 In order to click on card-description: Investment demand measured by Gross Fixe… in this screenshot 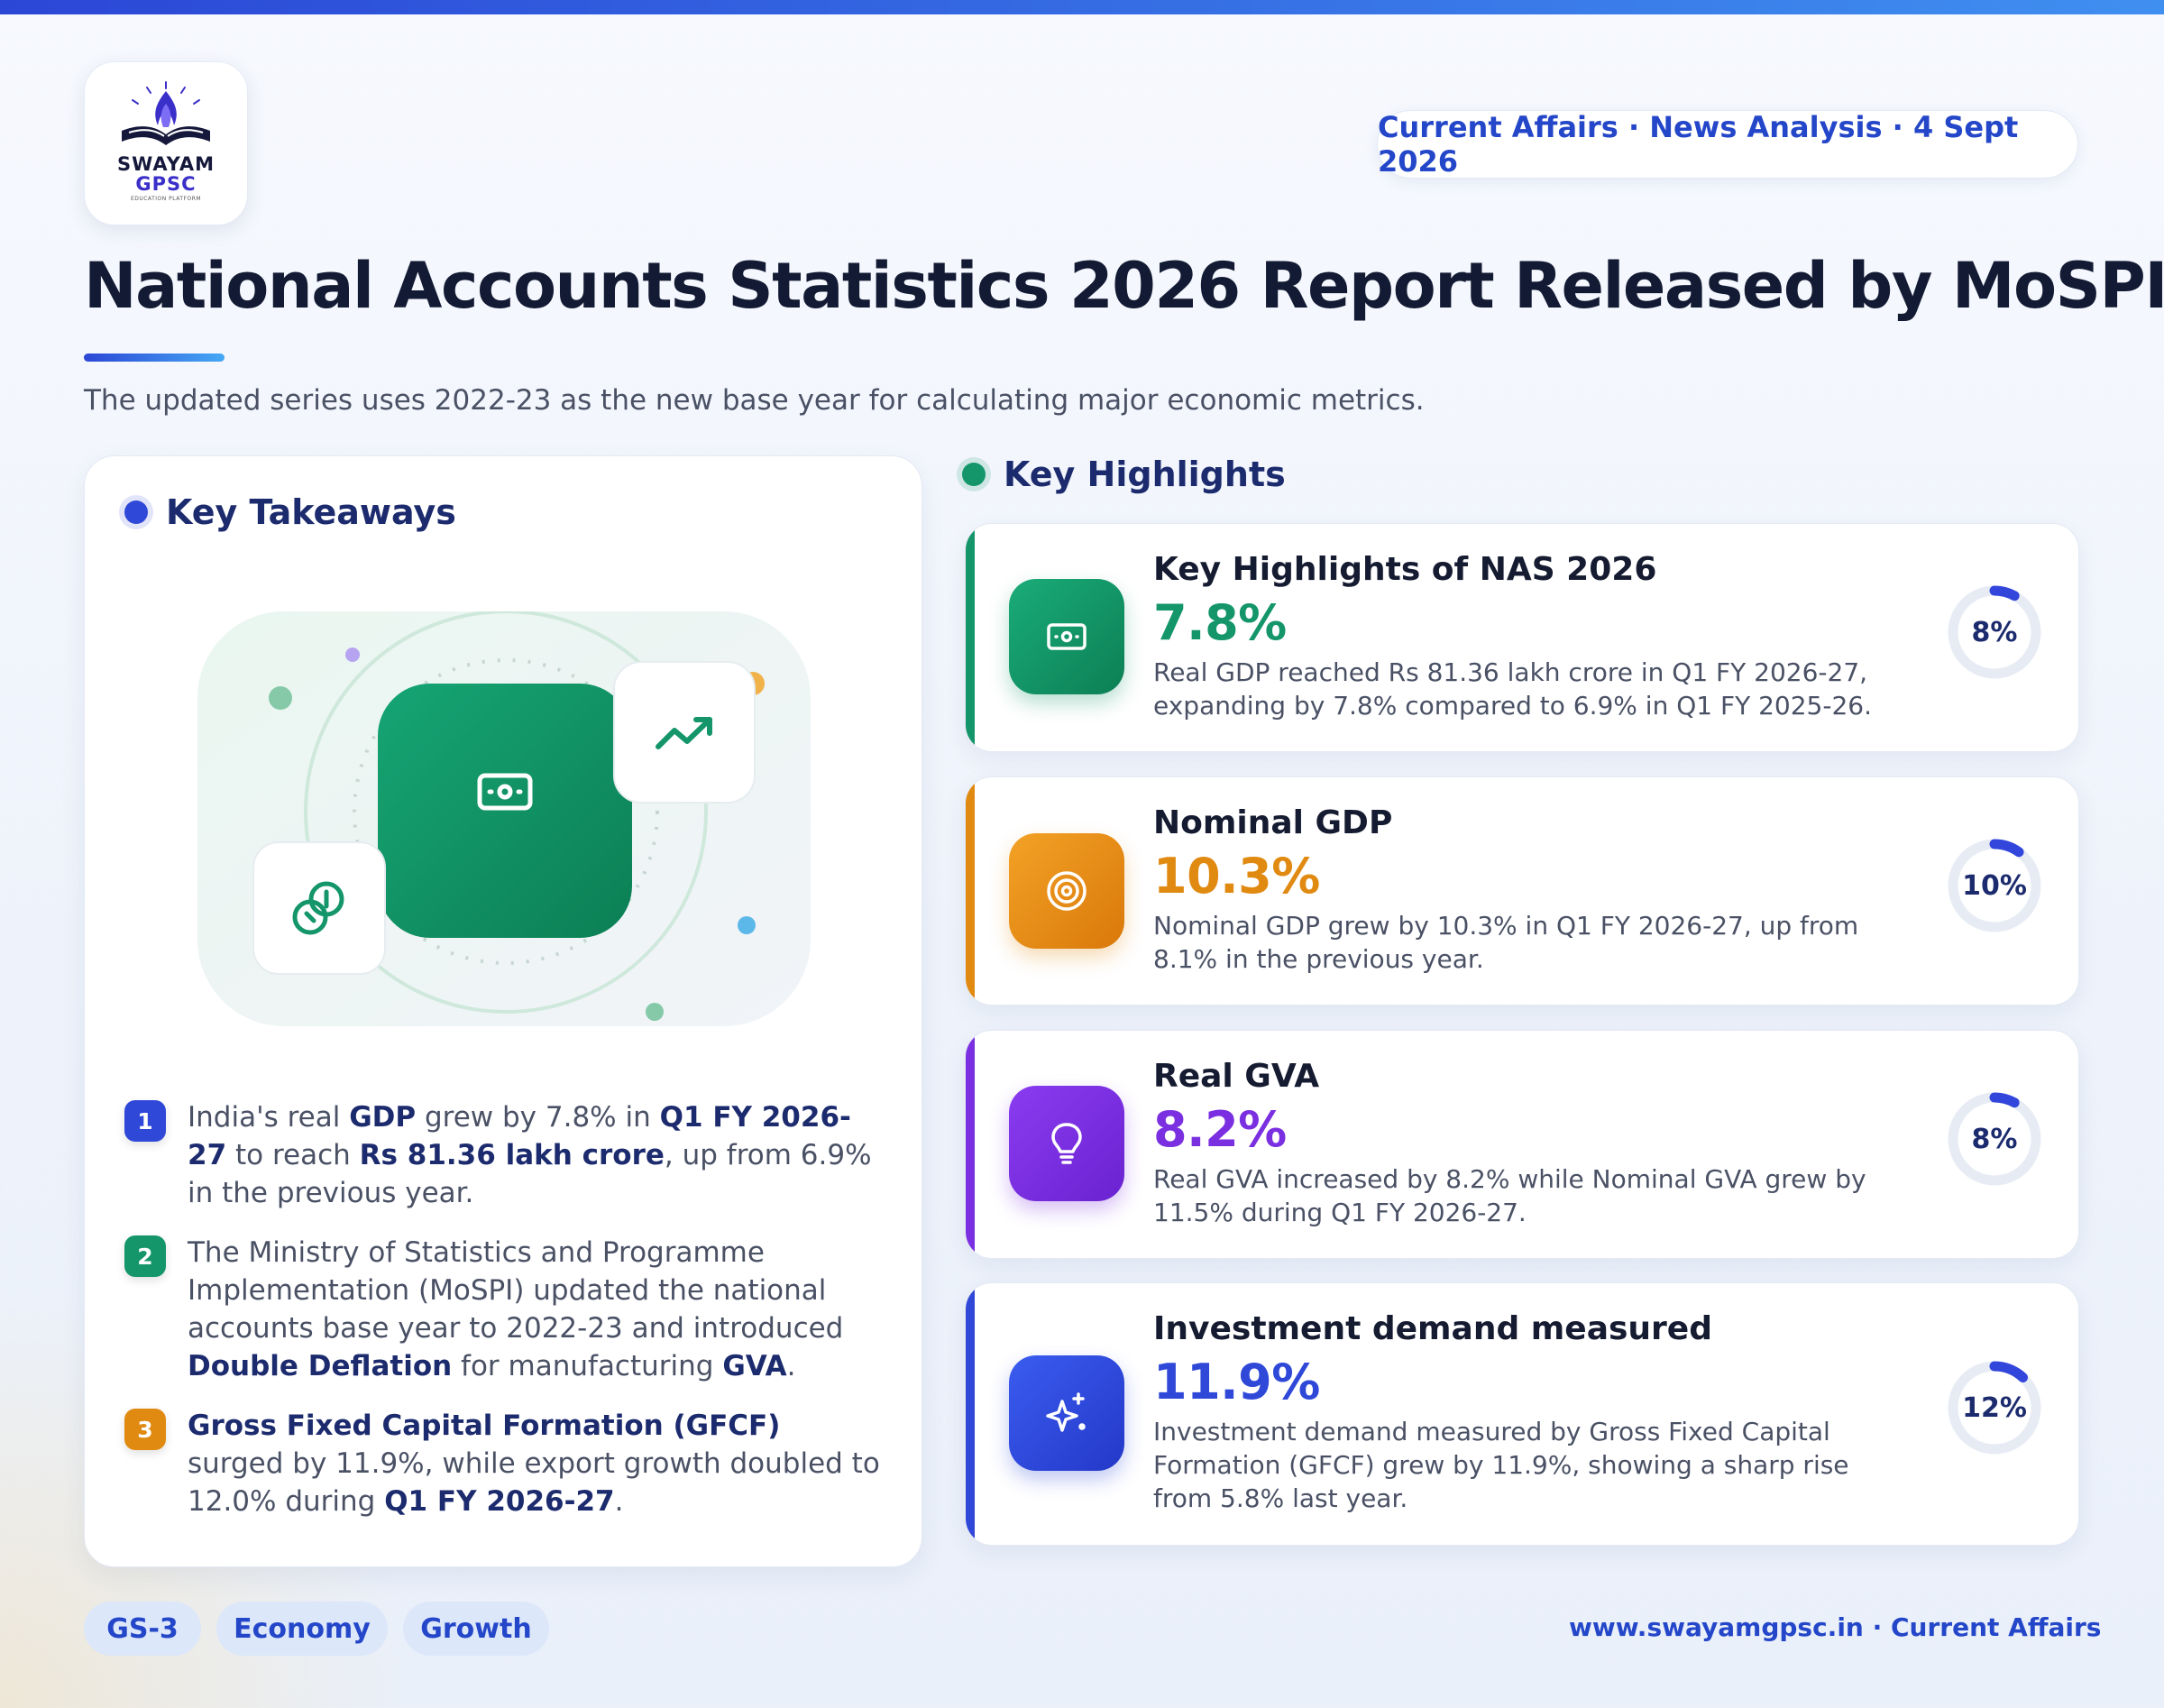, I will do `click(1501, 1465)`.